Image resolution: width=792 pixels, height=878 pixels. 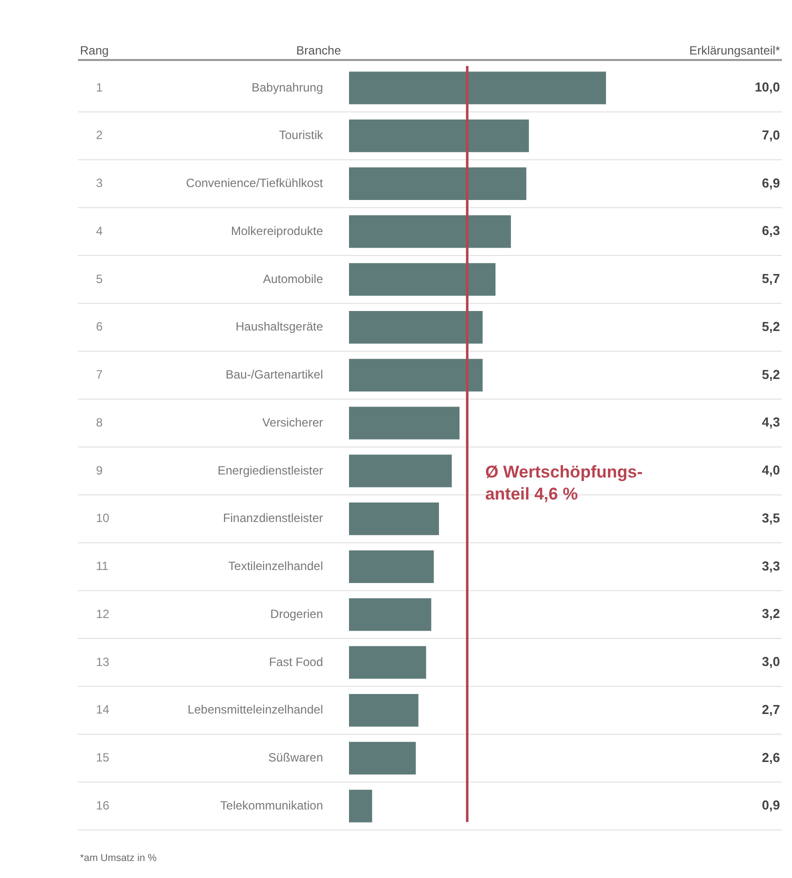 What do you see at coordinates (293, 279) in the screenshot?
I see `y-tick-label: Automobile` at bounding box center [293, 279].